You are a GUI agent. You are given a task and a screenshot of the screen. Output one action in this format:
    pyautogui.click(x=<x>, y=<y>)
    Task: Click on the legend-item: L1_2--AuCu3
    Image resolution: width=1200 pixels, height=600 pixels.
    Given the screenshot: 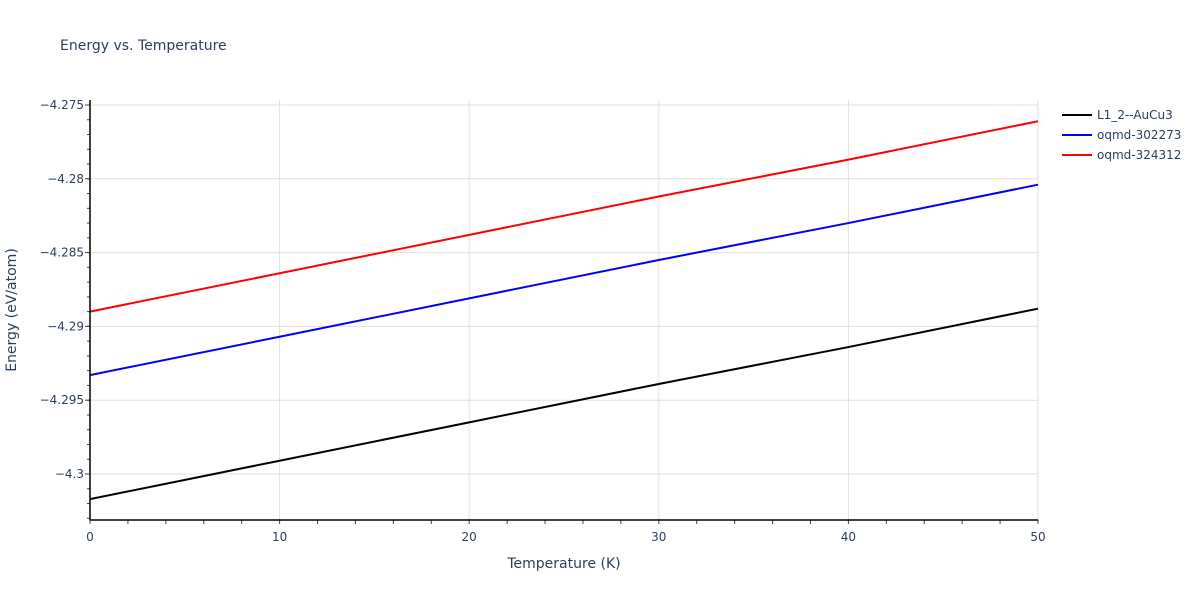 What is the action you would take?
    pyautogui.click(x=1117, y=115)
    